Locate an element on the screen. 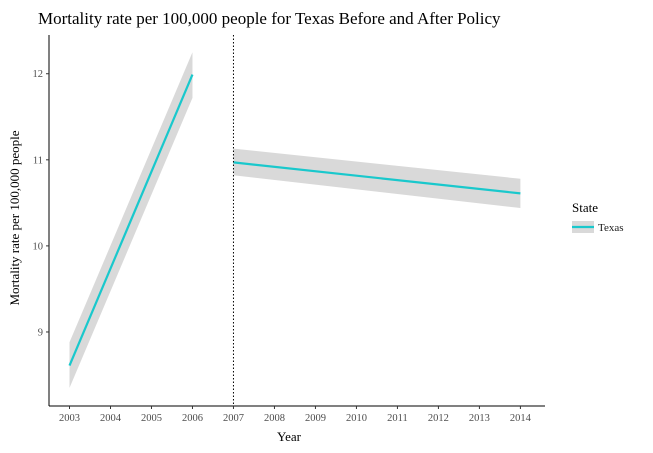 The height and width of the screenshot is (453, 653). x-tick-label: 2011 is located at coordinates (397, 418).